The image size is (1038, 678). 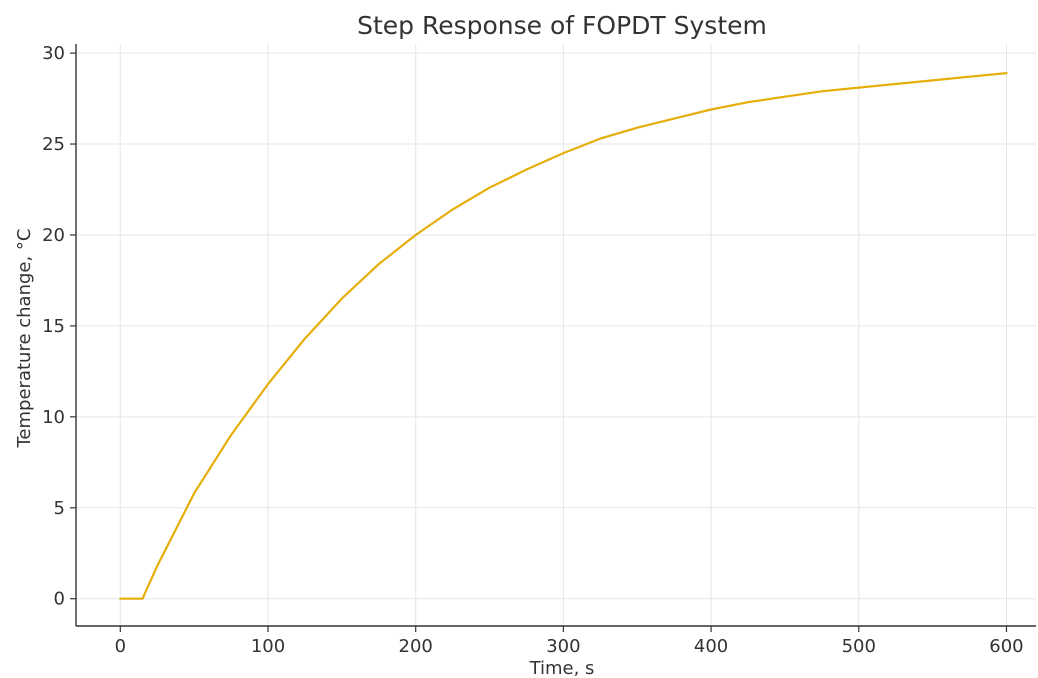 What do you see at coordinates (53, 326) in the screenshot?
I see `y-tick-label: 15` at bounding box center [53, 326].